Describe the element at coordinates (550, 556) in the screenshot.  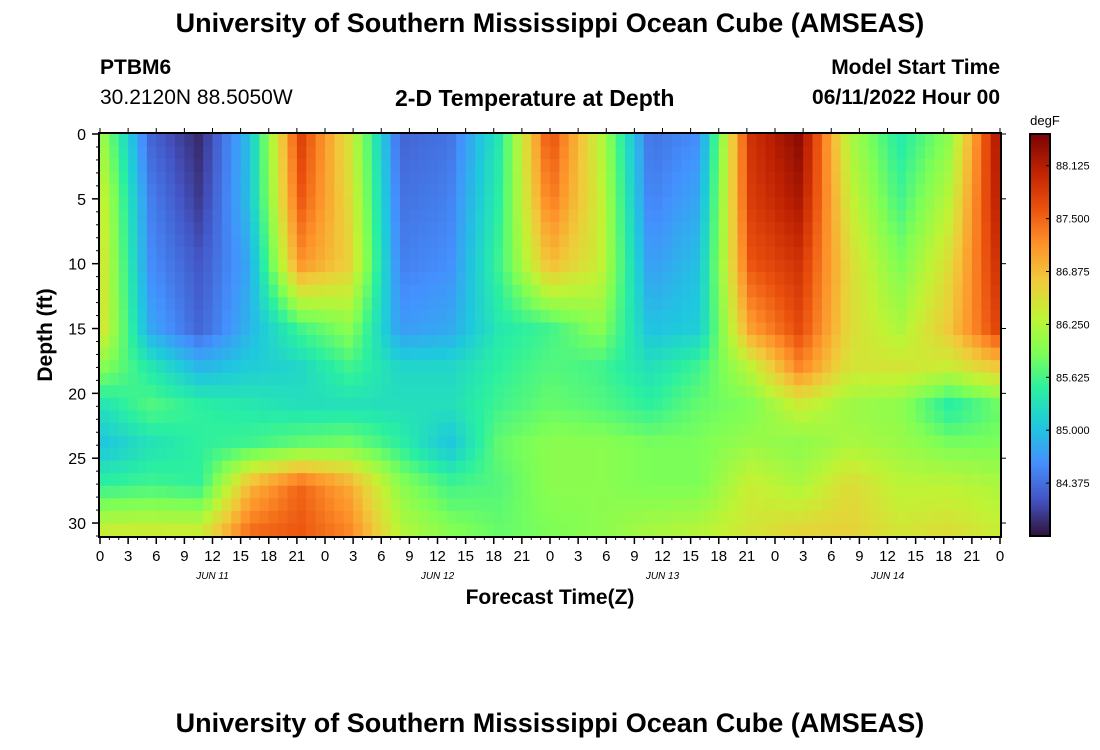
I see `x-tick-label: 0` at that location.